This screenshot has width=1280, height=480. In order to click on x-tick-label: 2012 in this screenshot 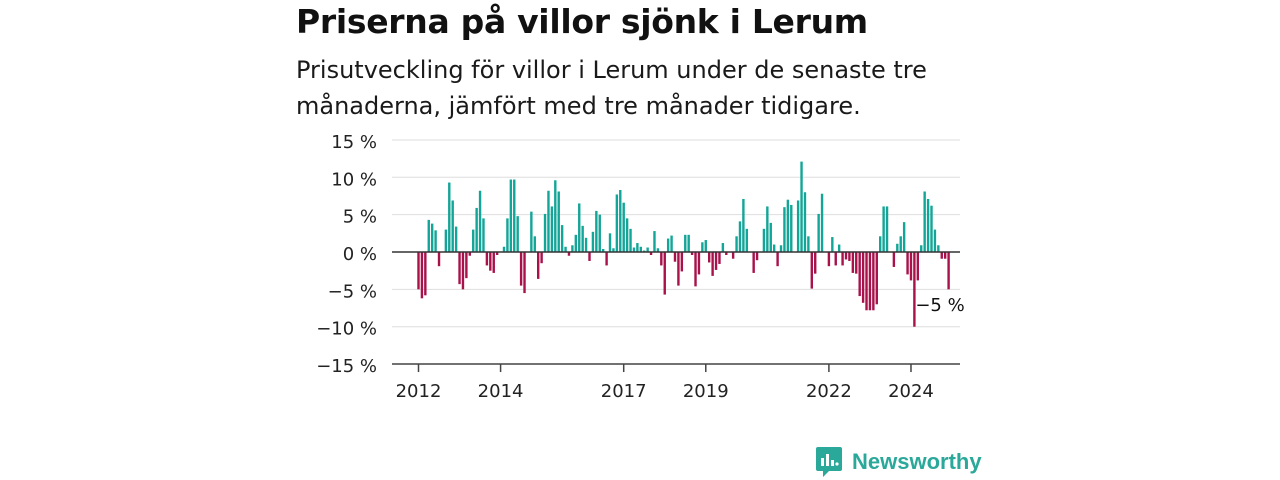, I will do `click(419, 391)`.